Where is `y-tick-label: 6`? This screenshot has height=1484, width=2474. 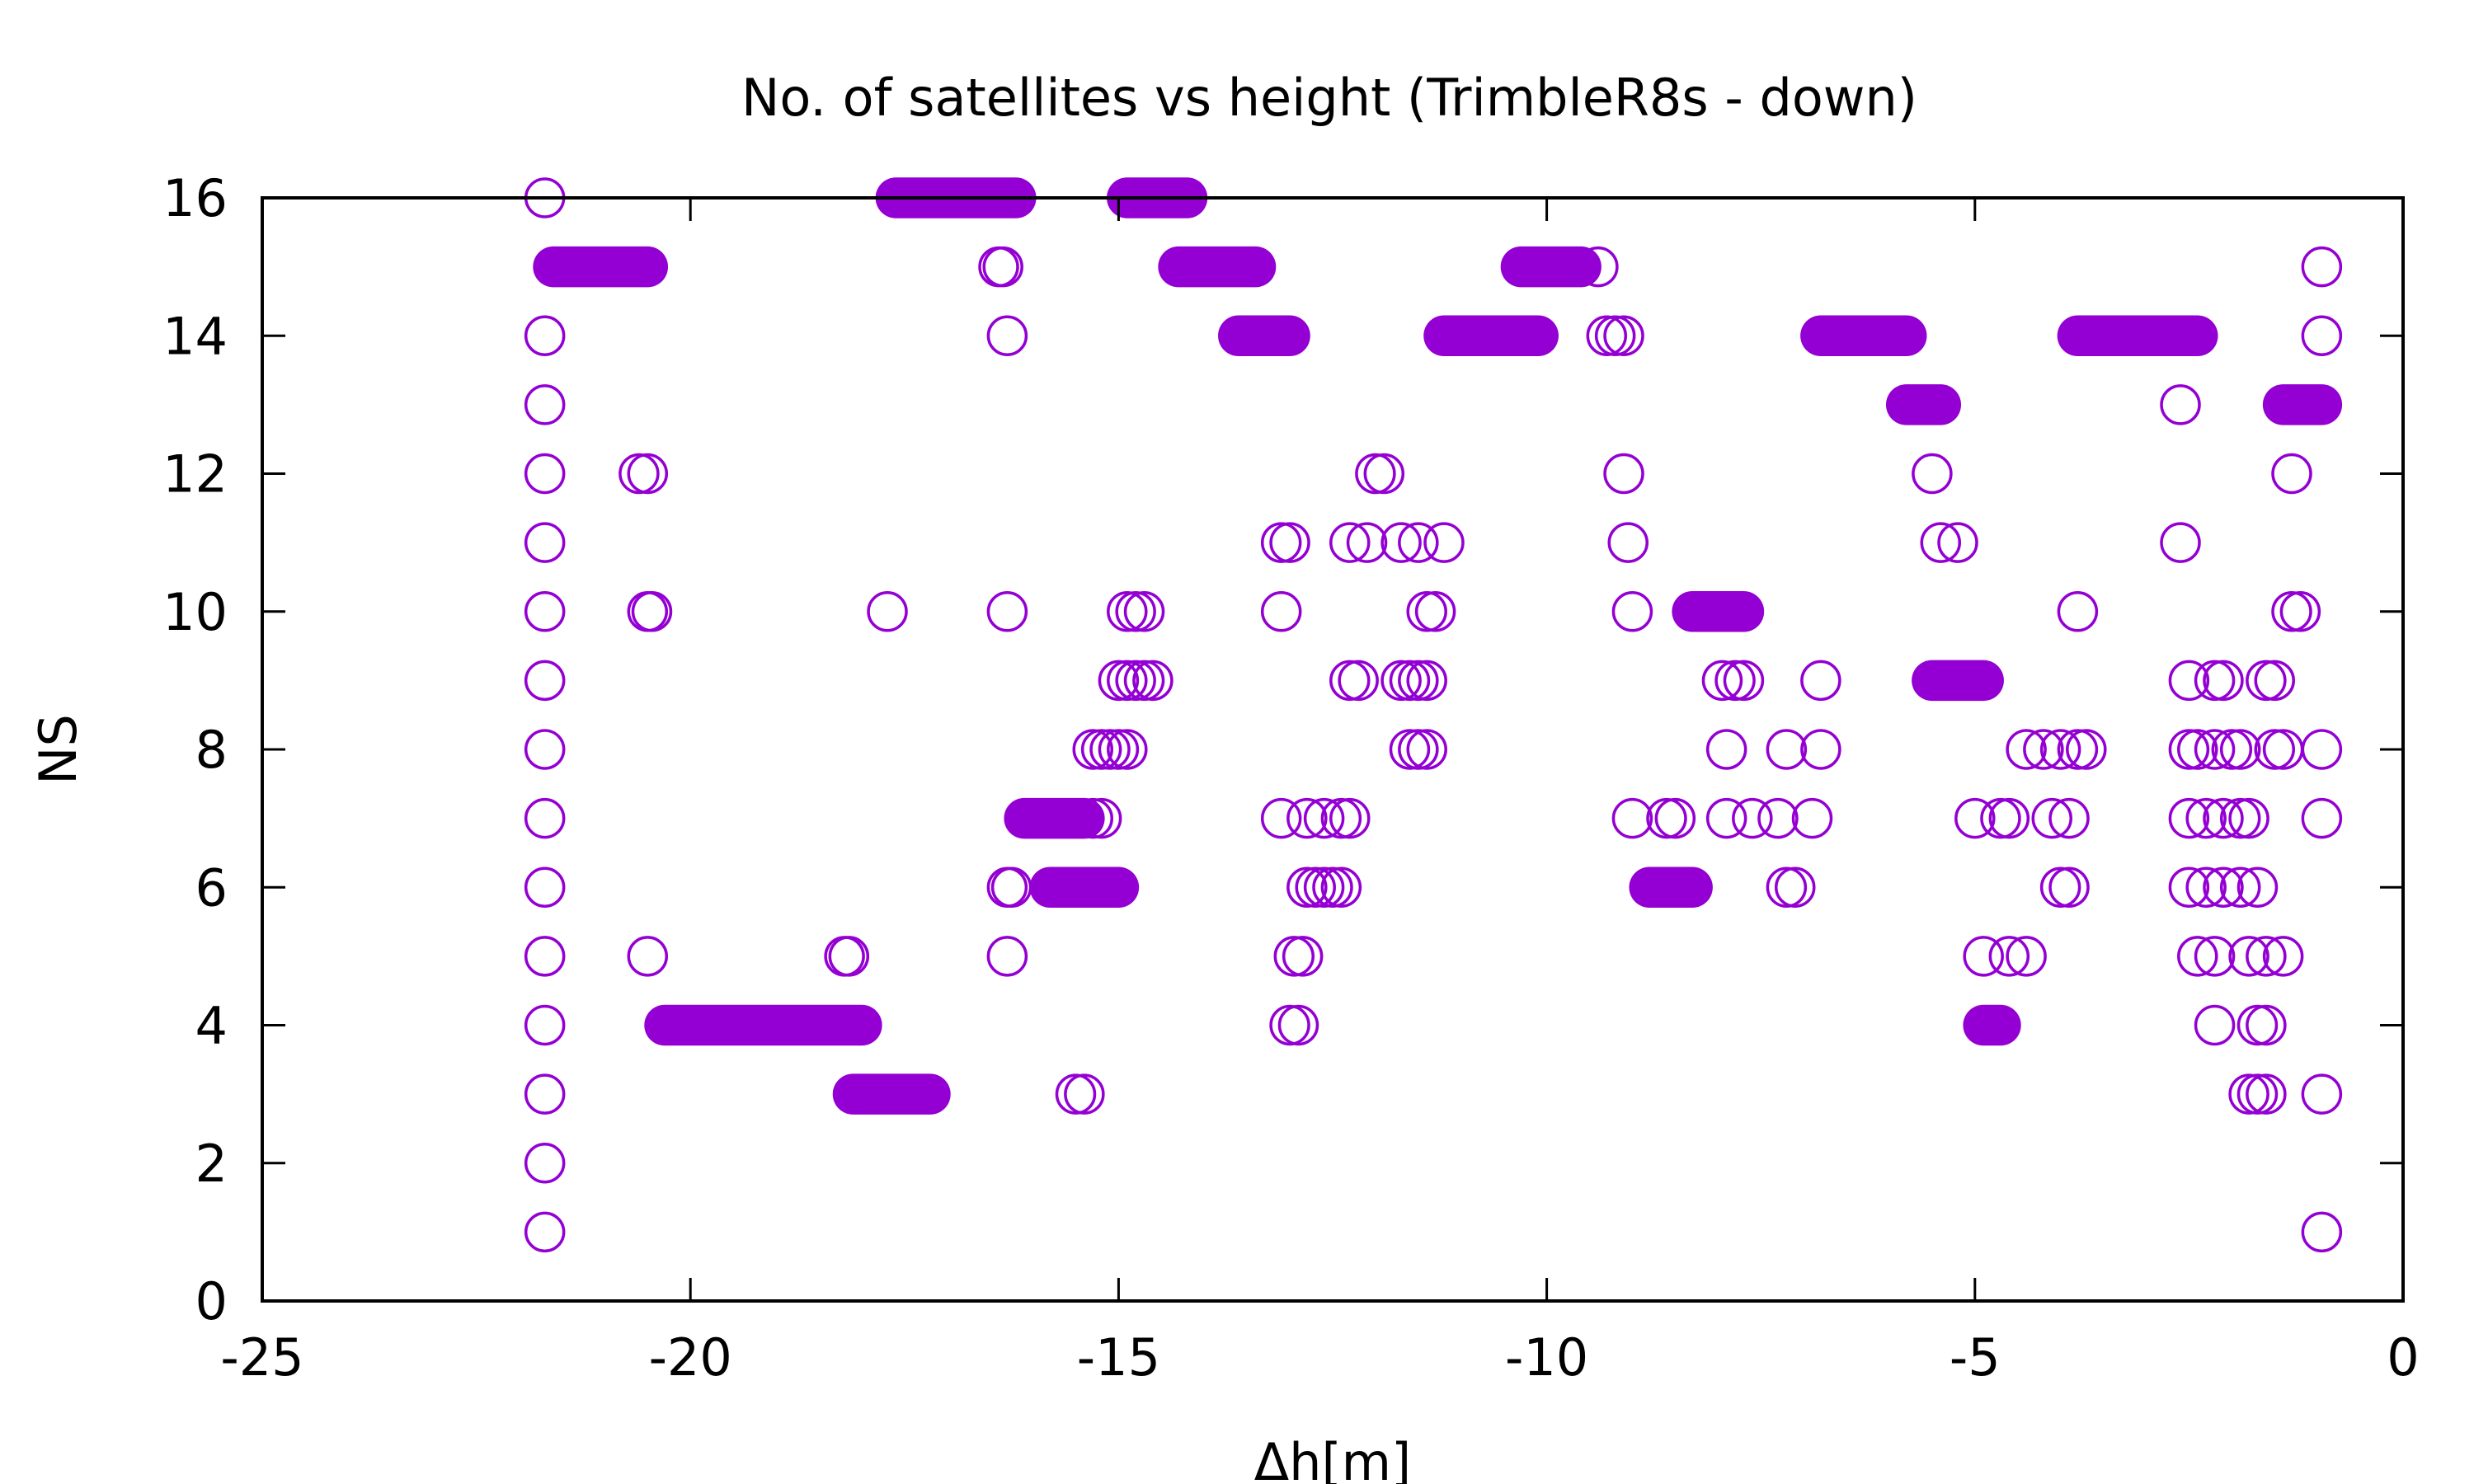
y-tick-label: 6 is located at coordinates (211, 887).